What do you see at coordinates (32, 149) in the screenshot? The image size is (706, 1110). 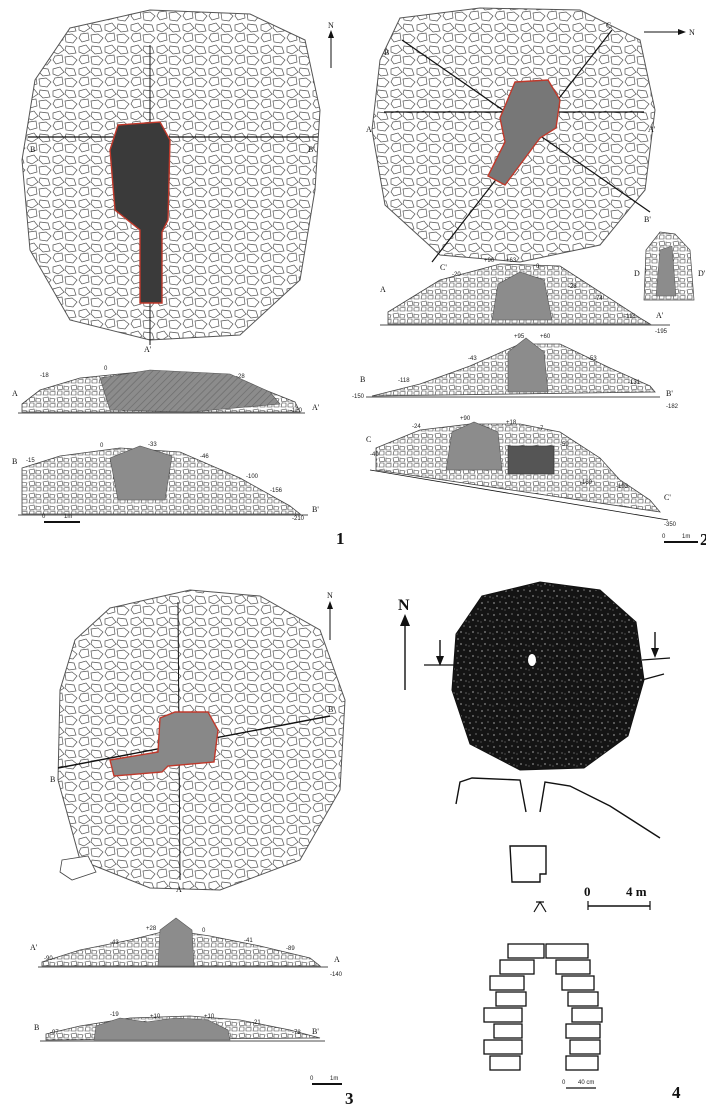 I see `panel-1-label-b: B` at bounding box center [32, 149].